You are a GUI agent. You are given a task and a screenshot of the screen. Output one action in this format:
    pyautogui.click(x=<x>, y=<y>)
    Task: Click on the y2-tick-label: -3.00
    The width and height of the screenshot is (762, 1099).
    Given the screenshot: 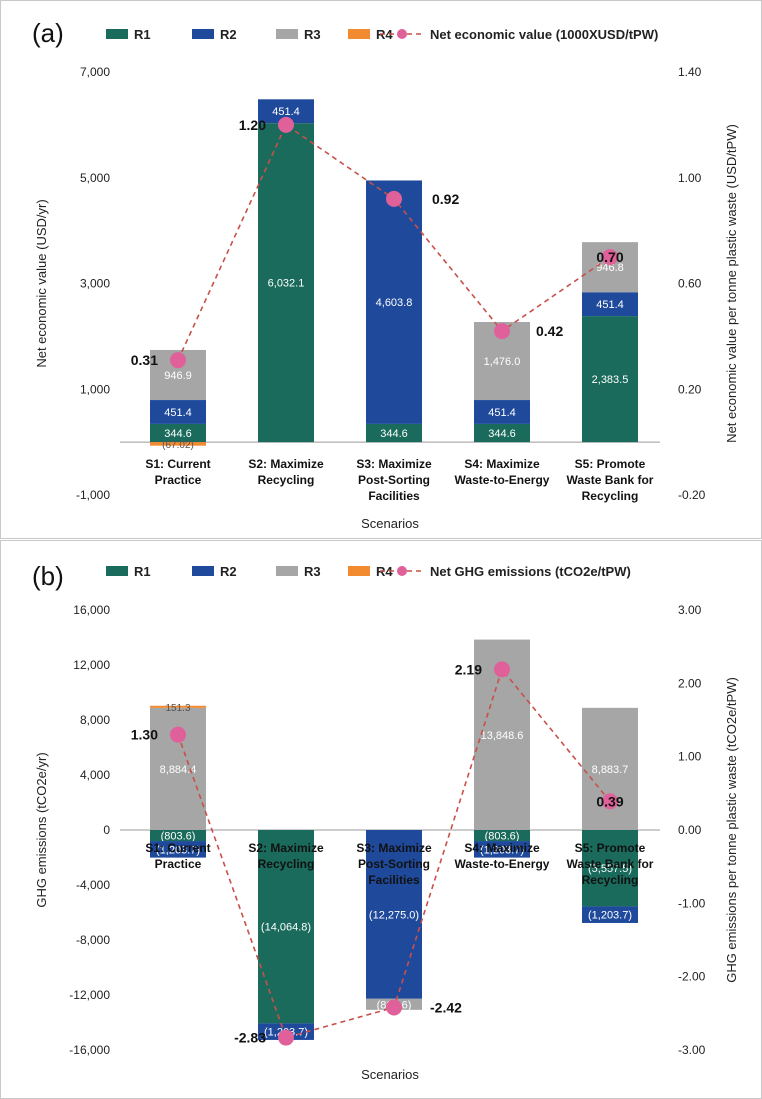 What is the action you would take?
    pyautogui.click(x=692, y=1050)
    